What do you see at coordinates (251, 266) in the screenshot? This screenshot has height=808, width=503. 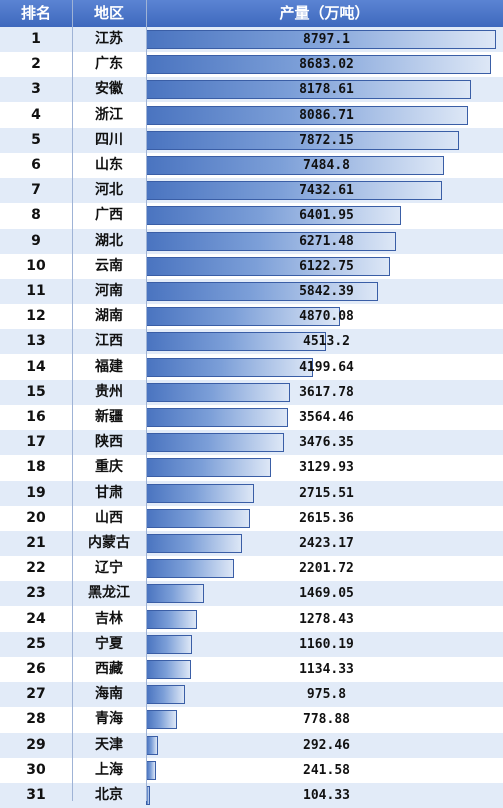 I see `table-row: 10 云南 6122.75` at bounding box center [251, 266].